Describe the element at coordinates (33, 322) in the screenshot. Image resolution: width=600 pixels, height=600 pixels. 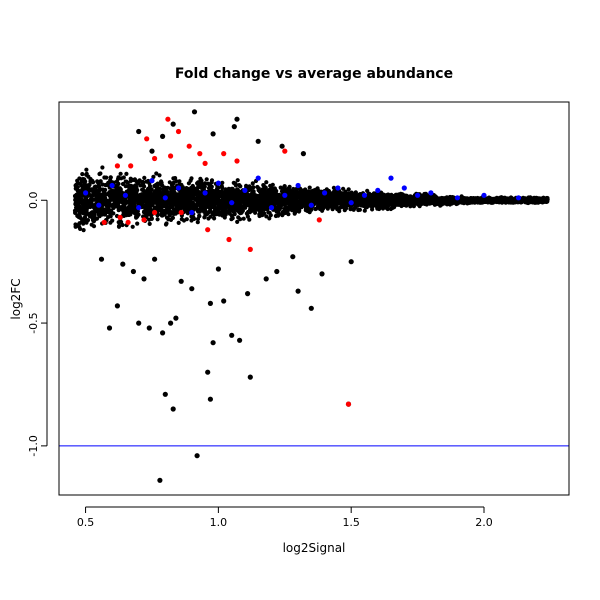
I see `y-tick-label: -0.5` at that location.